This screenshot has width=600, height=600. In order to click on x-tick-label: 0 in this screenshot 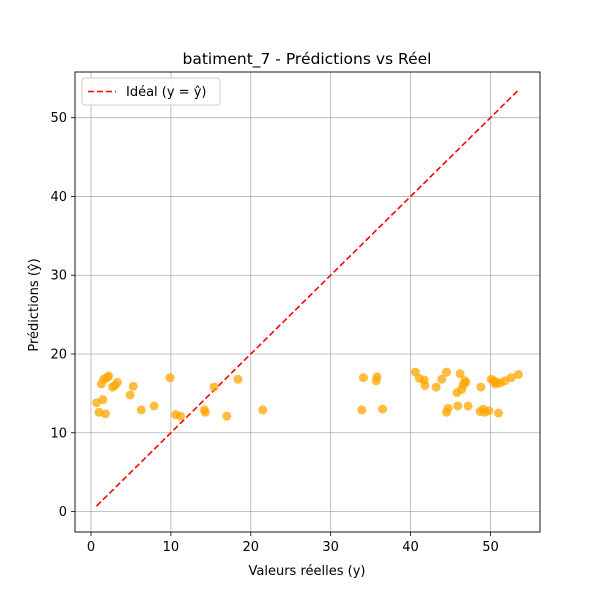, I will do `click(91, 547)`.